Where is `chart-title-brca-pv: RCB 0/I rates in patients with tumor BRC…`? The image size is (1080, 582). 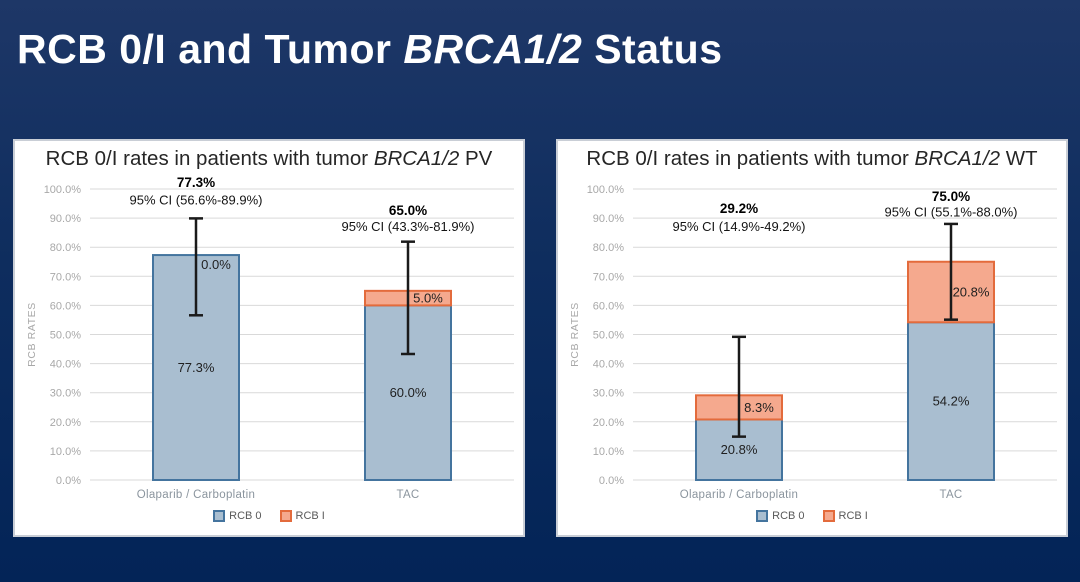
chart-title-brca-pv: RCB 0/I rates in patients with tumor BRC… is located at coordinates (269, 159).